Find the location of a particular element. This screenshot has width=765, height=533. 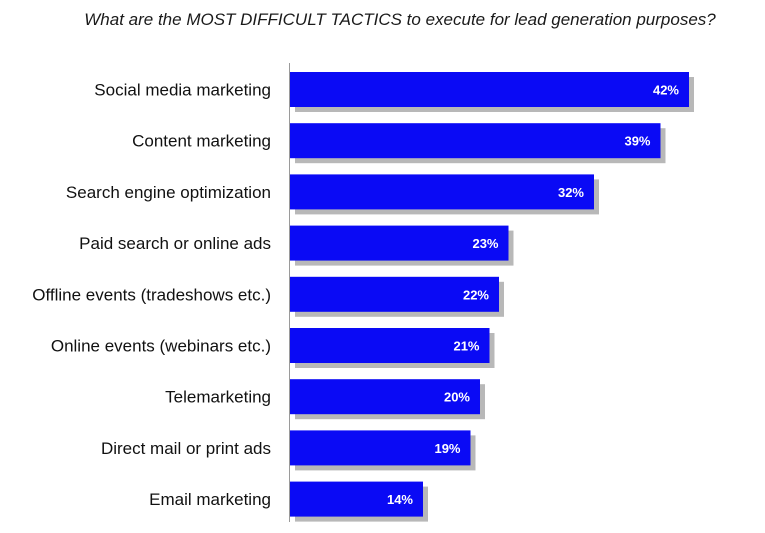

category-label: Telemarketing is located at coordinates (218, 397).